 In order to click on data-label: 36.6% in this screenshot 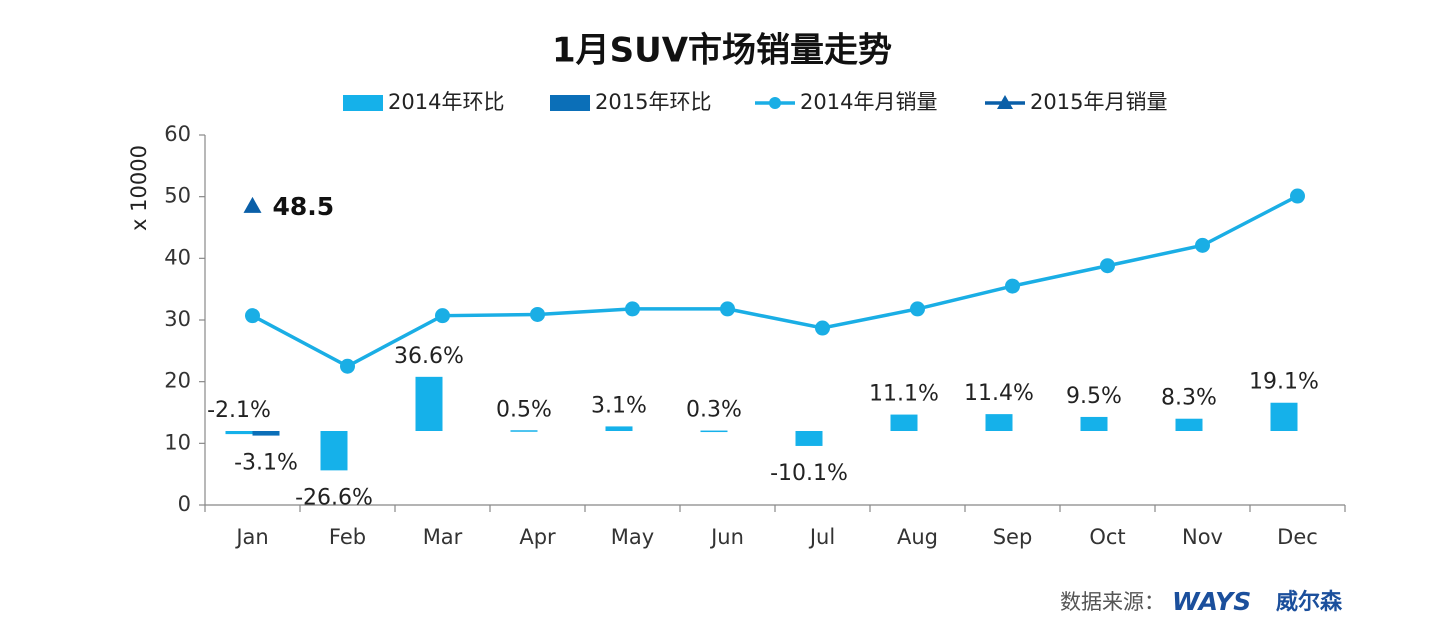, I will do `click(429, 356)`.